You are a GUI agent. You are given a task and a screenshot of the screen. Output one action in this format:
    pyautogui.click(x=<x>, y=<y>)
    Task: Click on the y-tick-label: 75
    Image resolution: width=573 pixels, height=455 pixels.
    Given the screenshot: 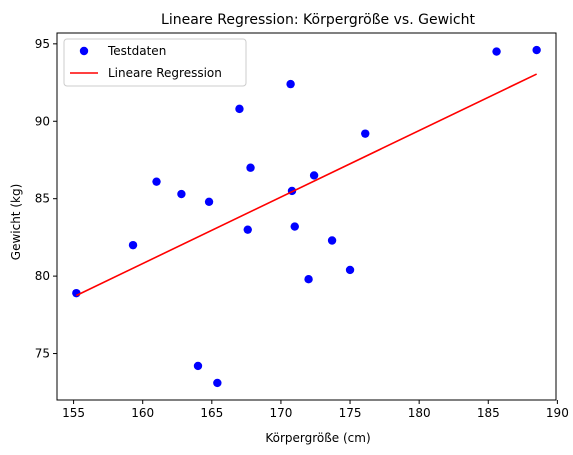 What is the action you would take?
    pyautogui.click(x=42, y=354)
    